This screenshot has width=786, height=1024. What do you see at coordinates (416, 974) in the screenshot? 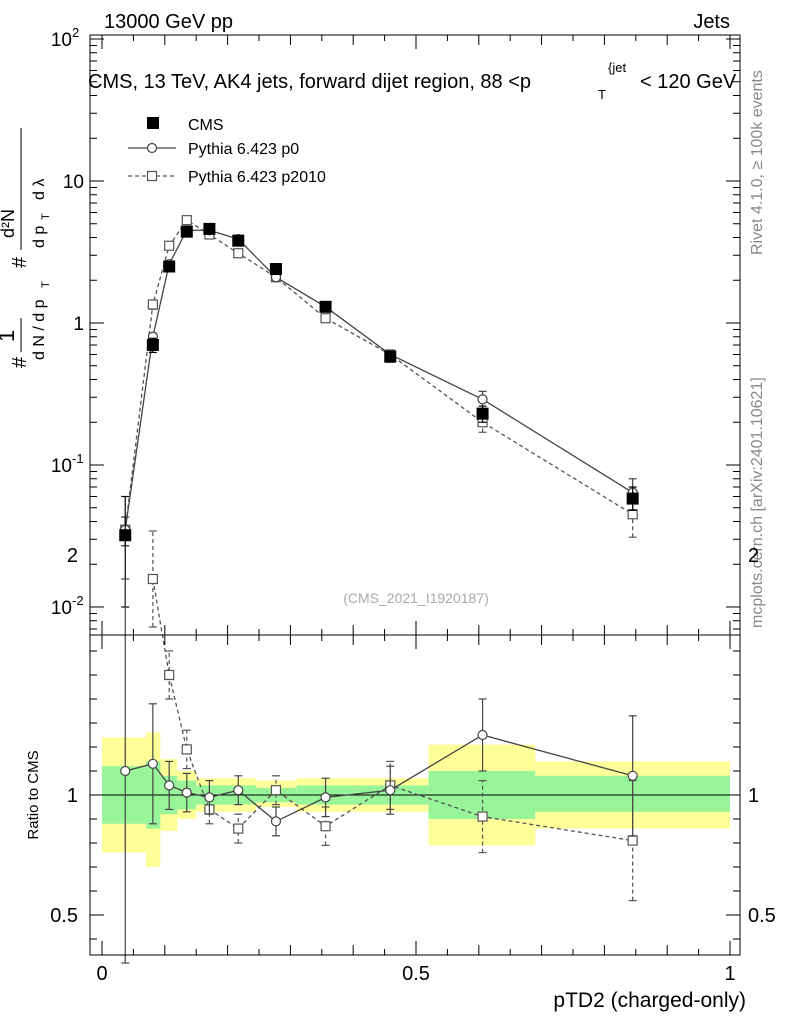
I see `x-tick-label: 0.5` at bounding box center [416, 974].